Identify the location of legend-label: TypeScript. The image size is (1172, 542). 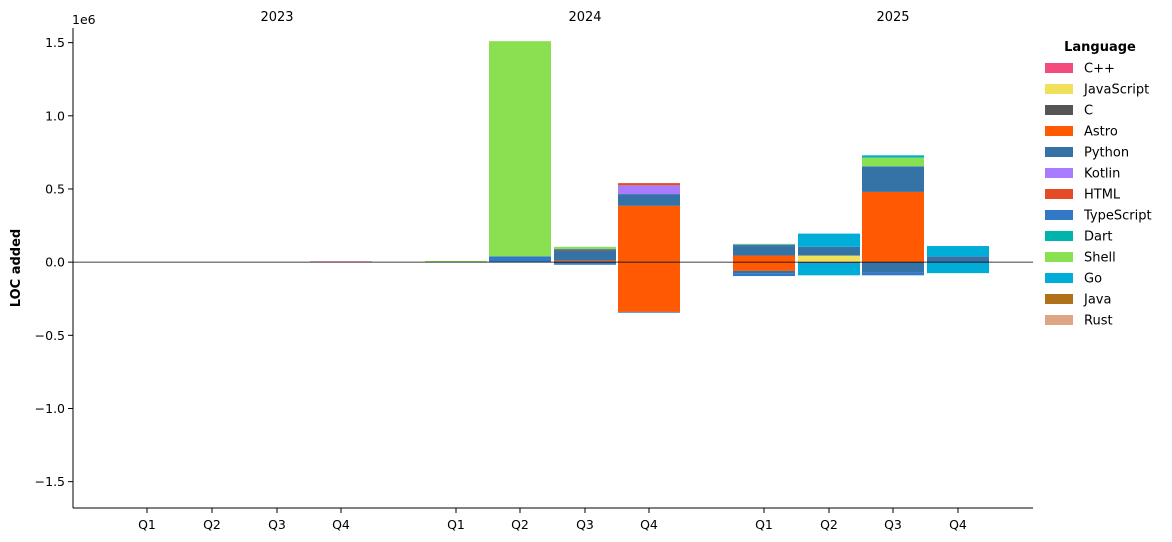
(1117, 216).